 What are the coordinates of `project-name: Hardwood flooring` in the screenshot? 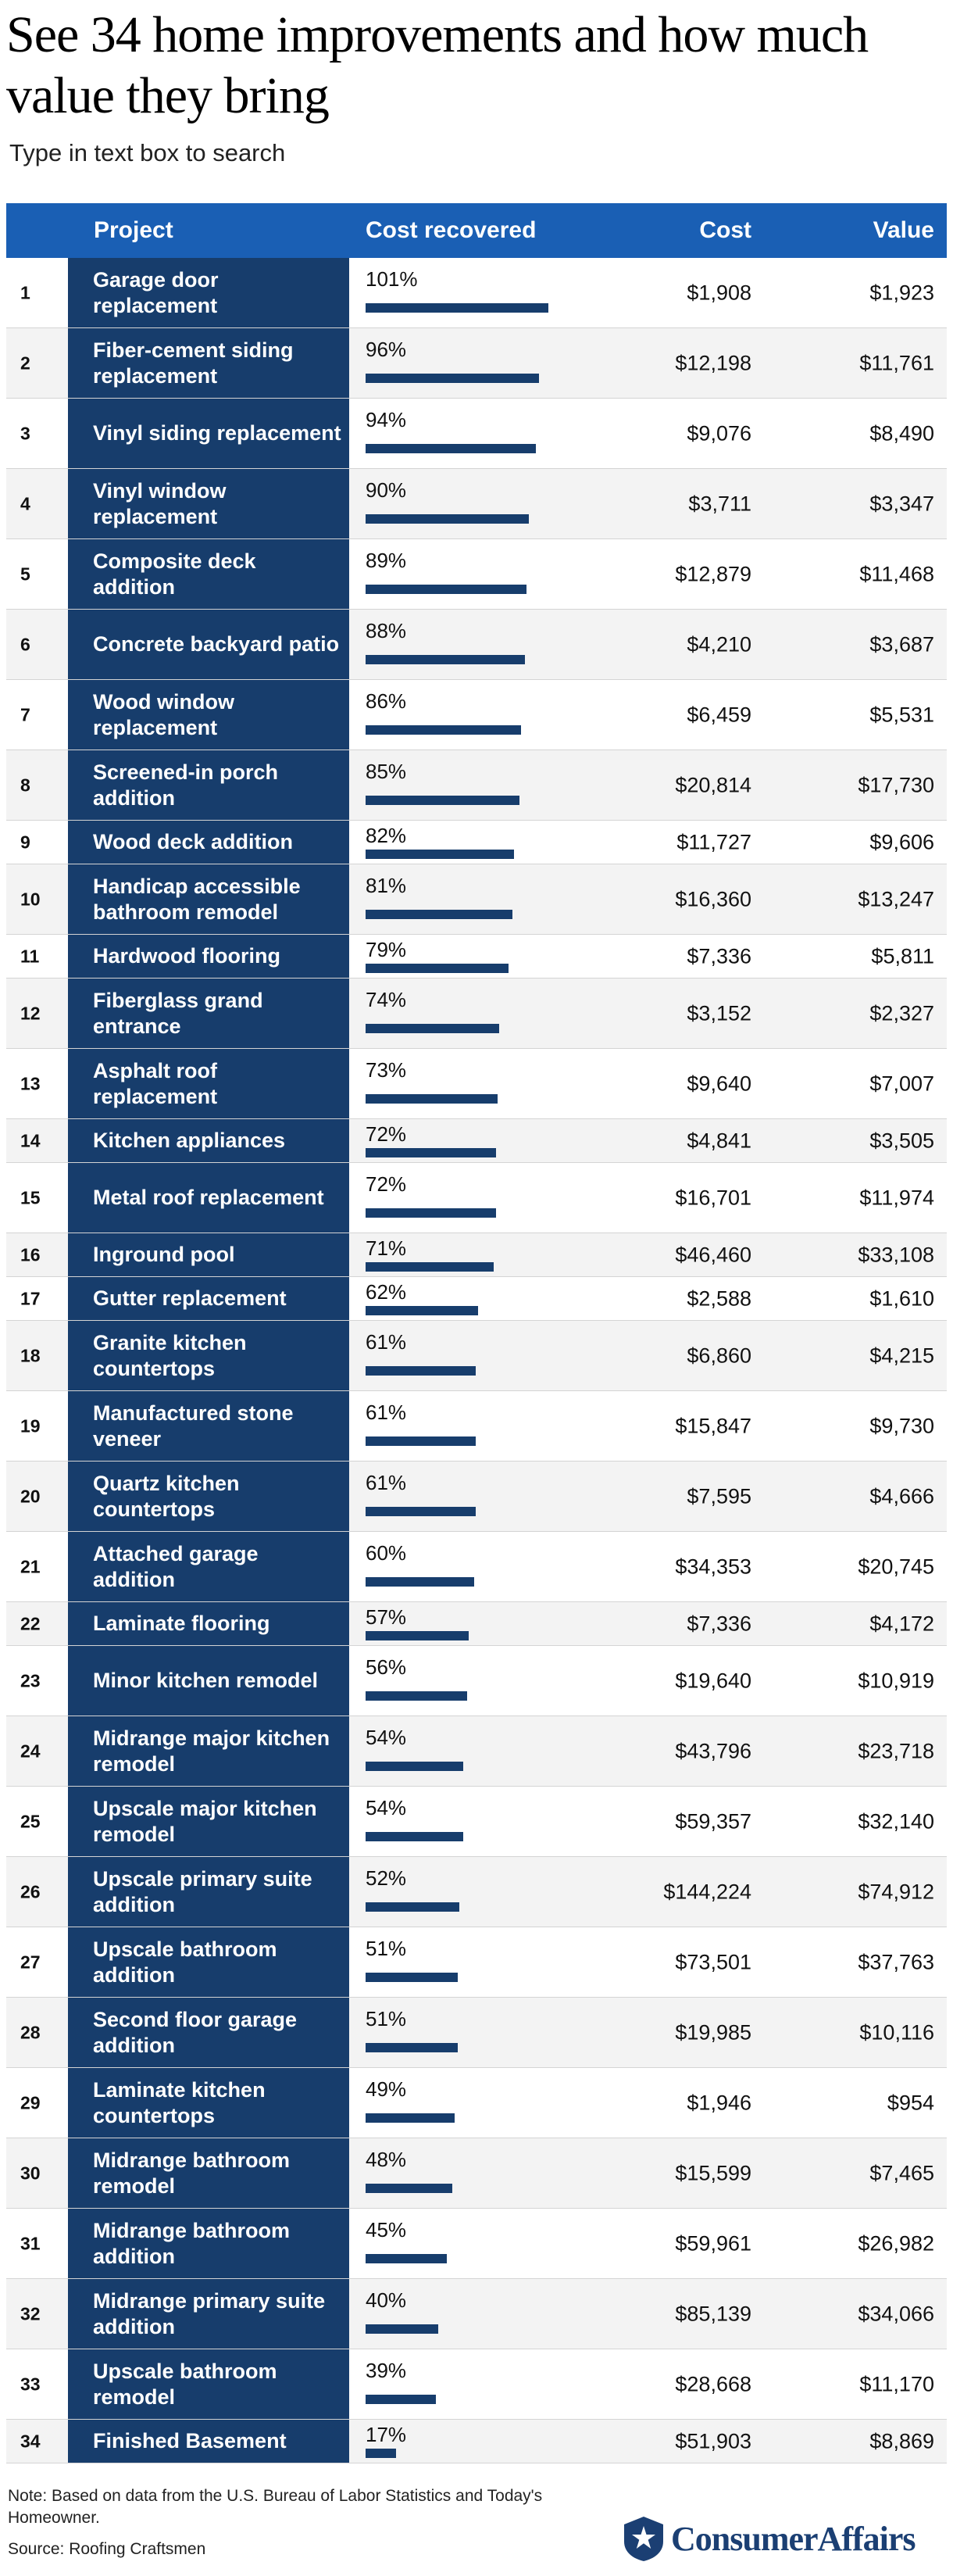 It's located at (208, 956).